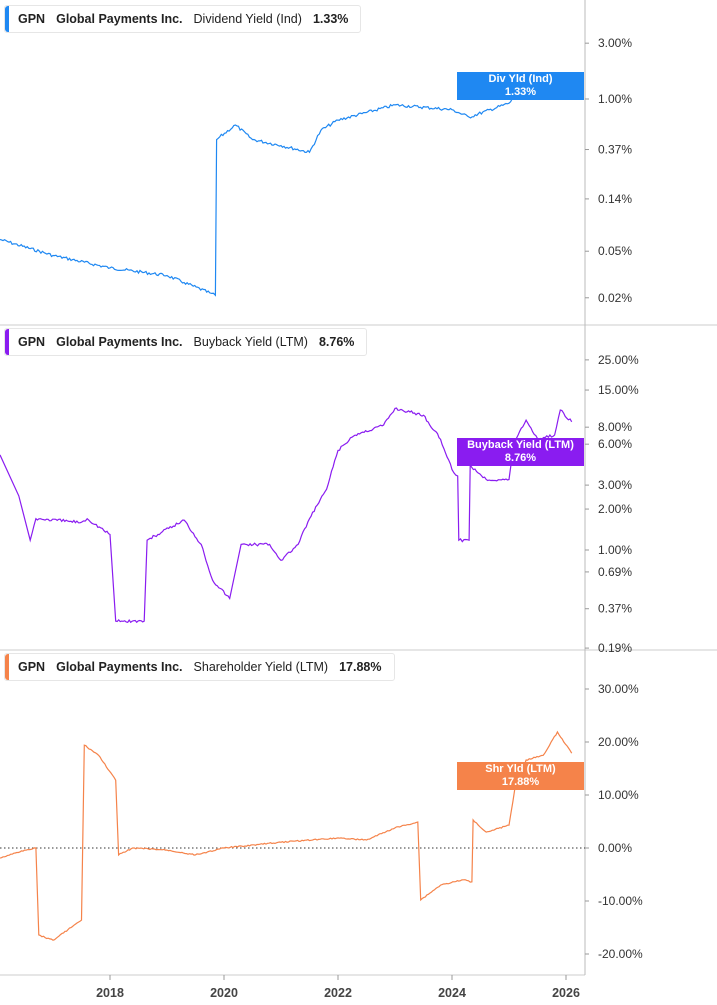  What do you see at coordinates (615, 251) in the screenshot?
I see `y-tick-label: 0.05%` at bounding box center [615, 251].